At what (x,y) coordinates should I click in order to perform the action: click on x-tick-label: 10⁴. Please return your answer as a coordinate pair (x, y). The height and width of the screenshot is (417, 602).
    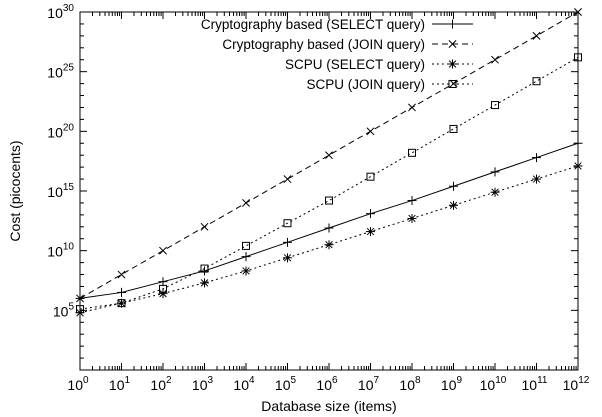
    Looking at the image, I should click on (244, 384).